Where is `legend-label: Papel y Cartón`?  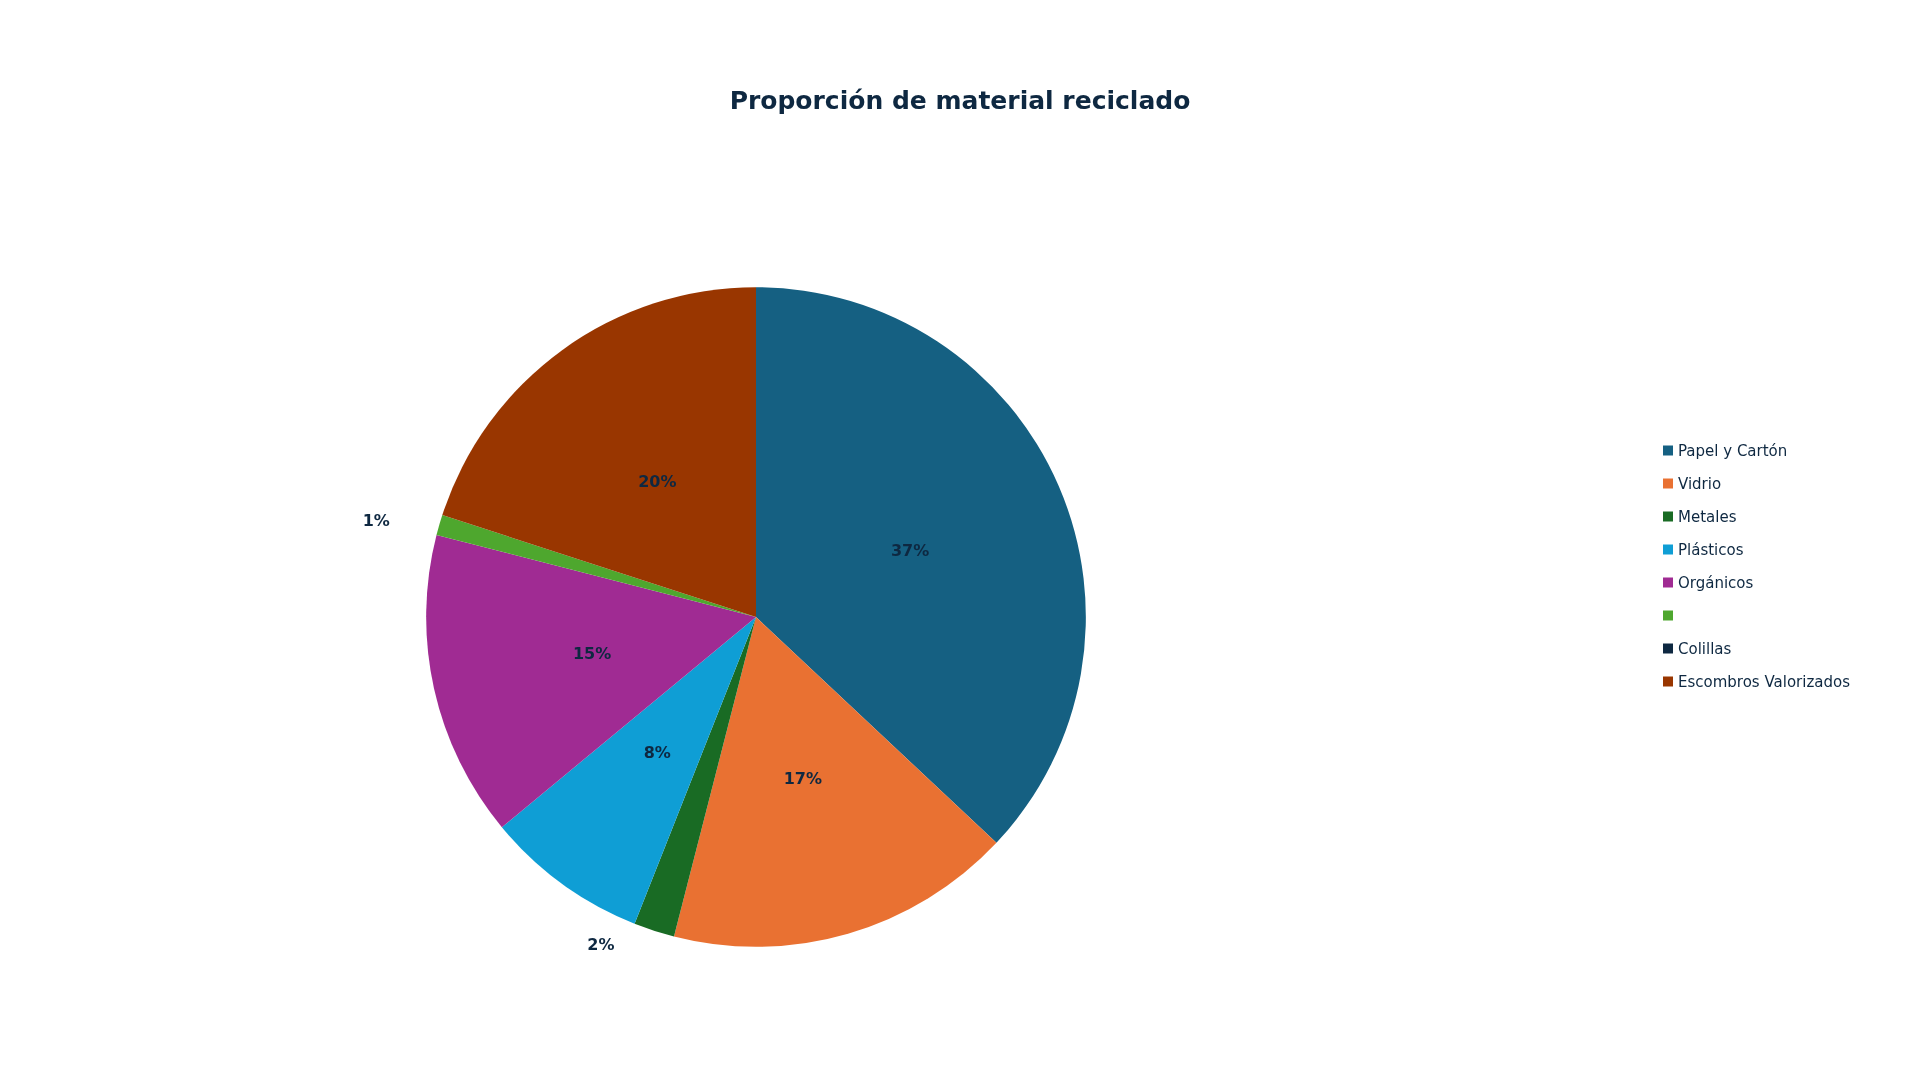 legend-label: Papel y Cartón is located at coordinates (1733, 450).